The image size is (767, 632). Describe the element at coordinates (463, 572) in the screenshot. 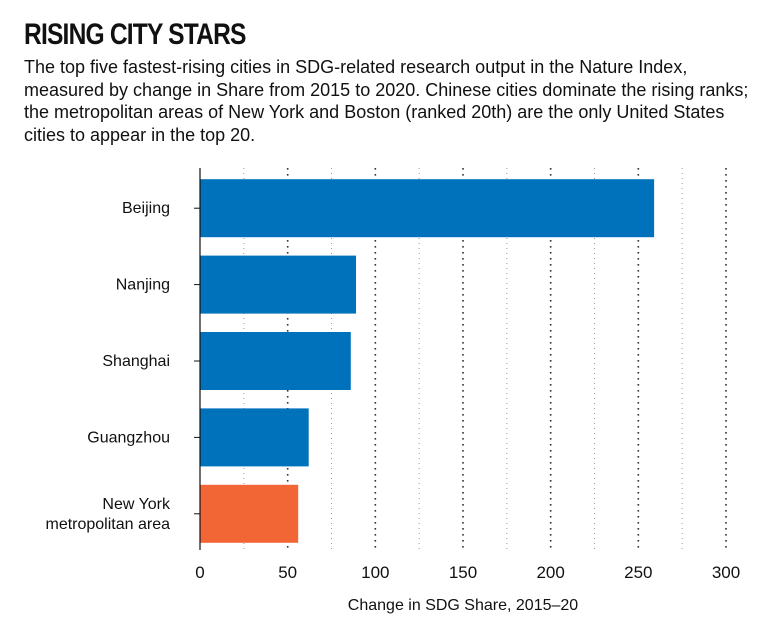

I see `x-tick-label: 150` at that location.